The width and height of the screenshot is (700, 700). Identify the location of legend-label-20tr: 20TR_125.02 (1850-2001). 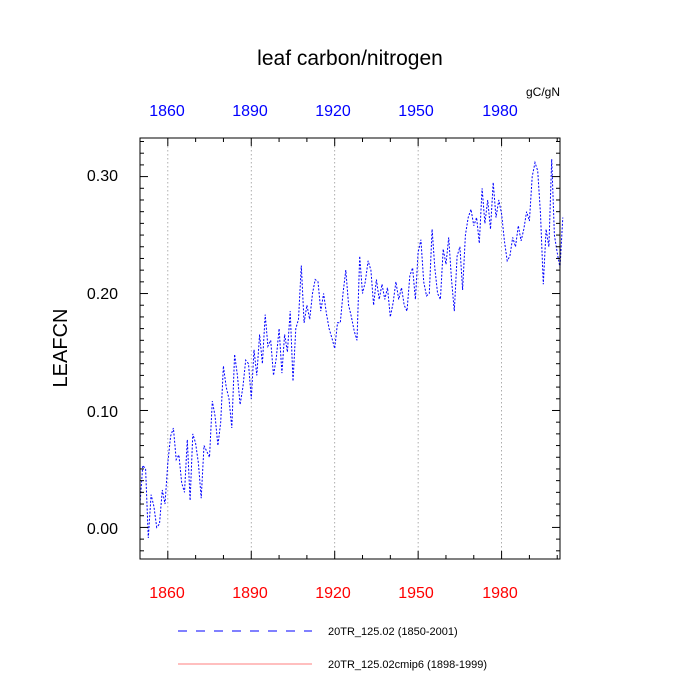
(393, 632).